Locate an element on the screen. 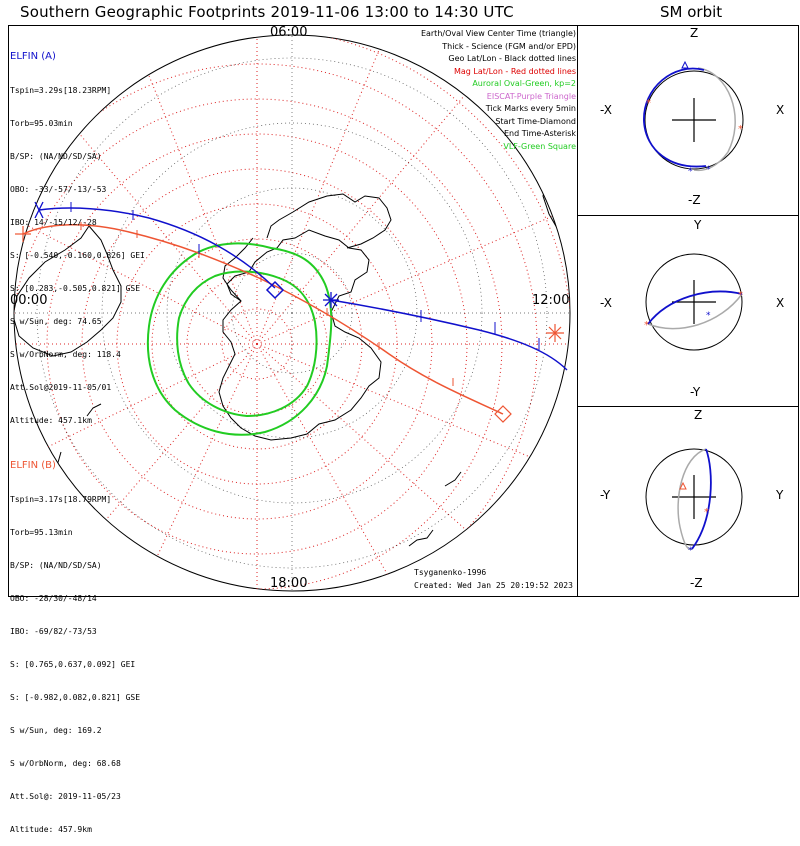 This screenshot has height=846, width=800. sm3-axis-right: Y is located at coordinates (780, 495).